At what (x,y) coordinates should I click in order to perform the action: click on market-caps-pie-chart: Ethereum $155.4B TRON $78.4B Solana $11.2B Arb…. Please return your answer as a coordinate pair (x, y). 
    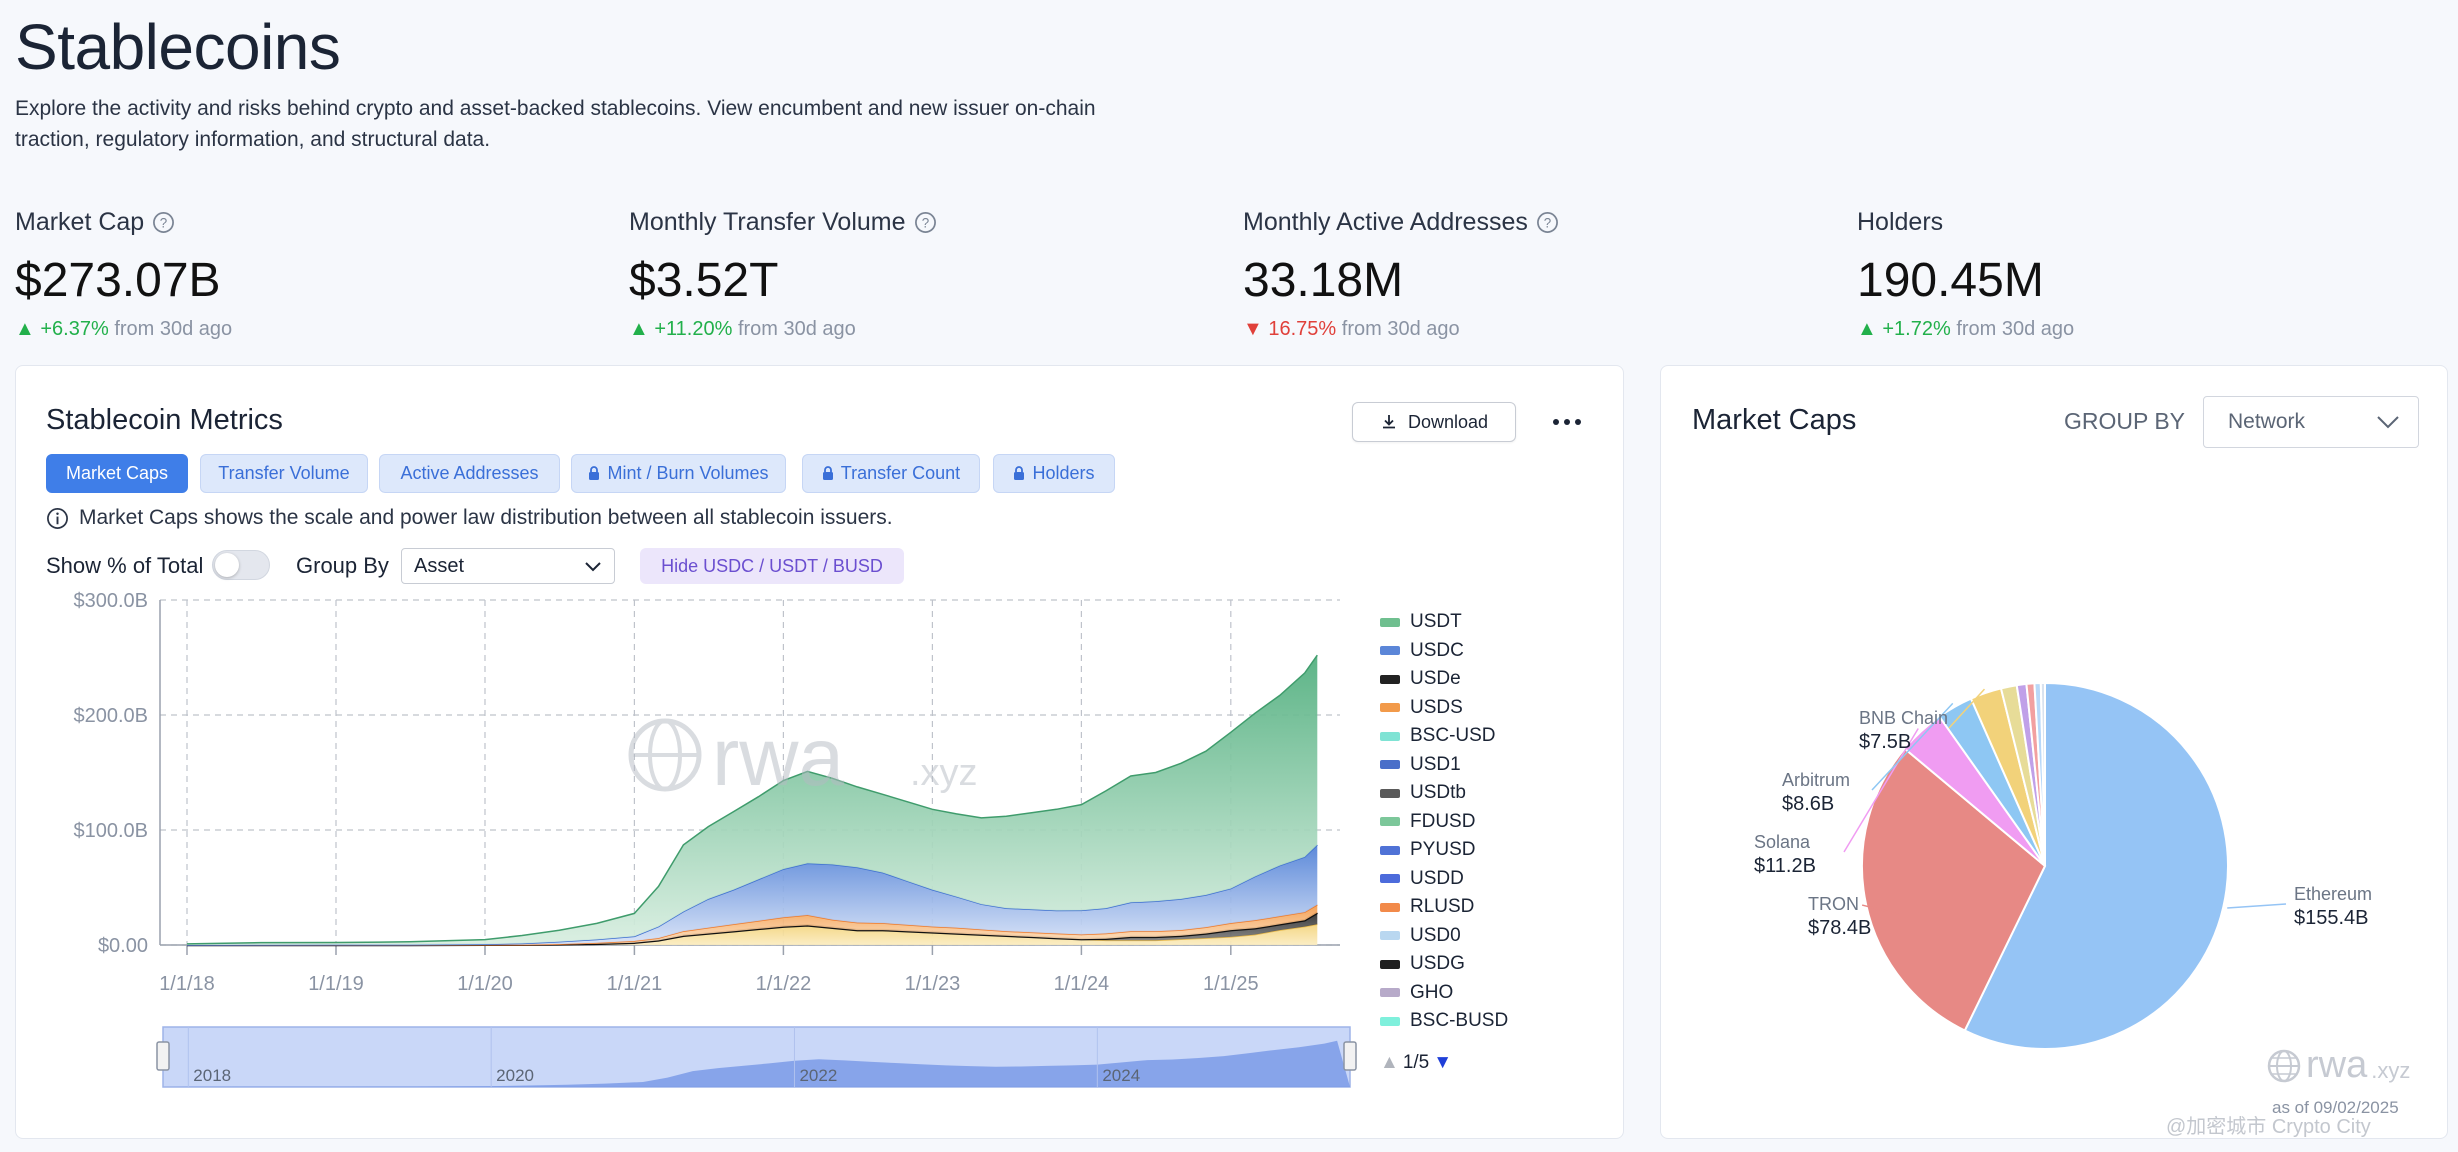
    Looking at the image, I should click on (2063, 865).